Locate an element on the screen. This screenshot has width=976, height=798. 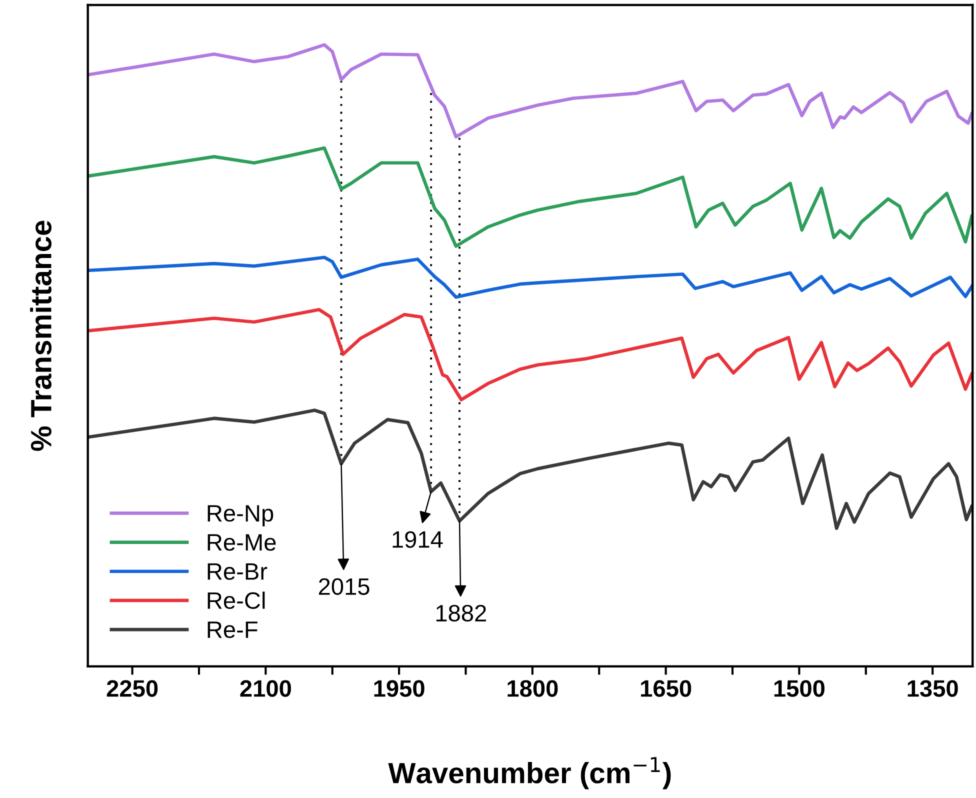
x-tick-label: 2250 is located at coordinates (132, 688).